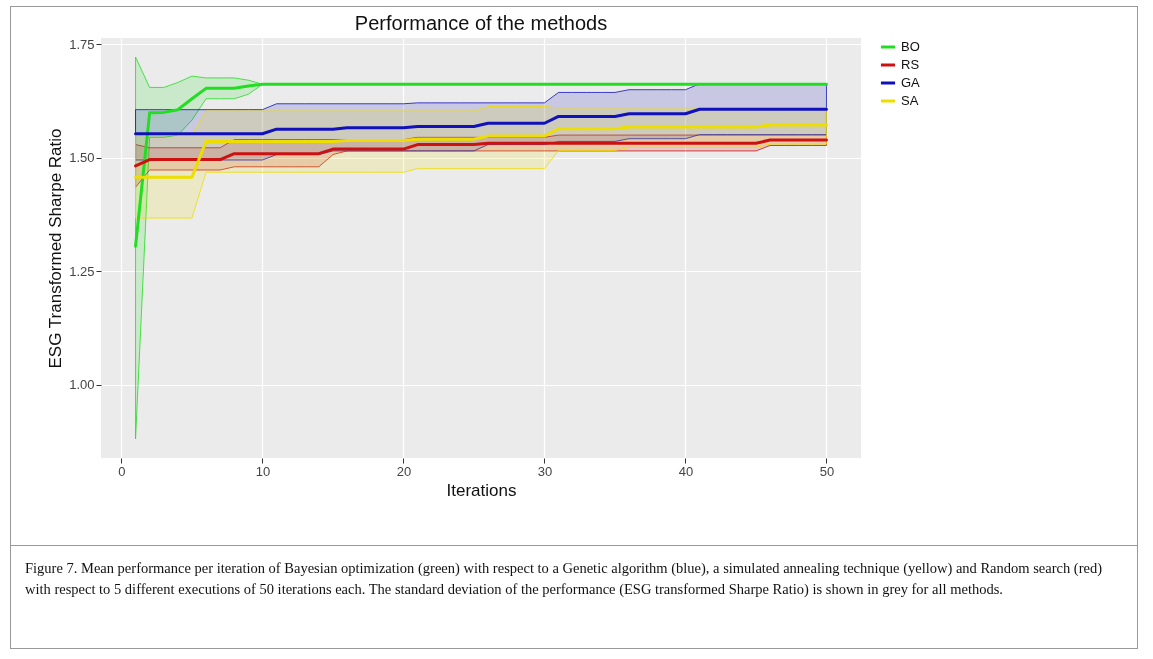  I want to click on legend-label: SA, so click(910, 100).